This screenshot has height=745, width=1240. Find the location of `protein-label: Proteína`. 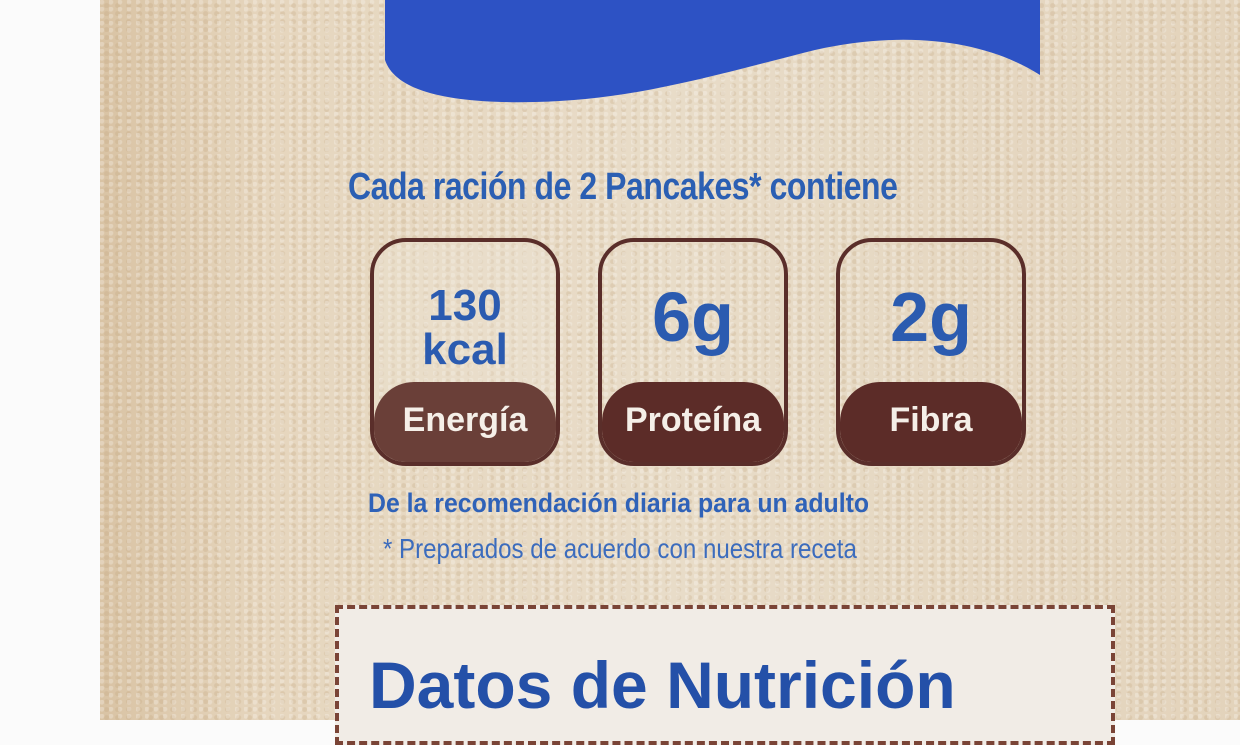

protein-label: Proteína is located at coordinates (693, 422).